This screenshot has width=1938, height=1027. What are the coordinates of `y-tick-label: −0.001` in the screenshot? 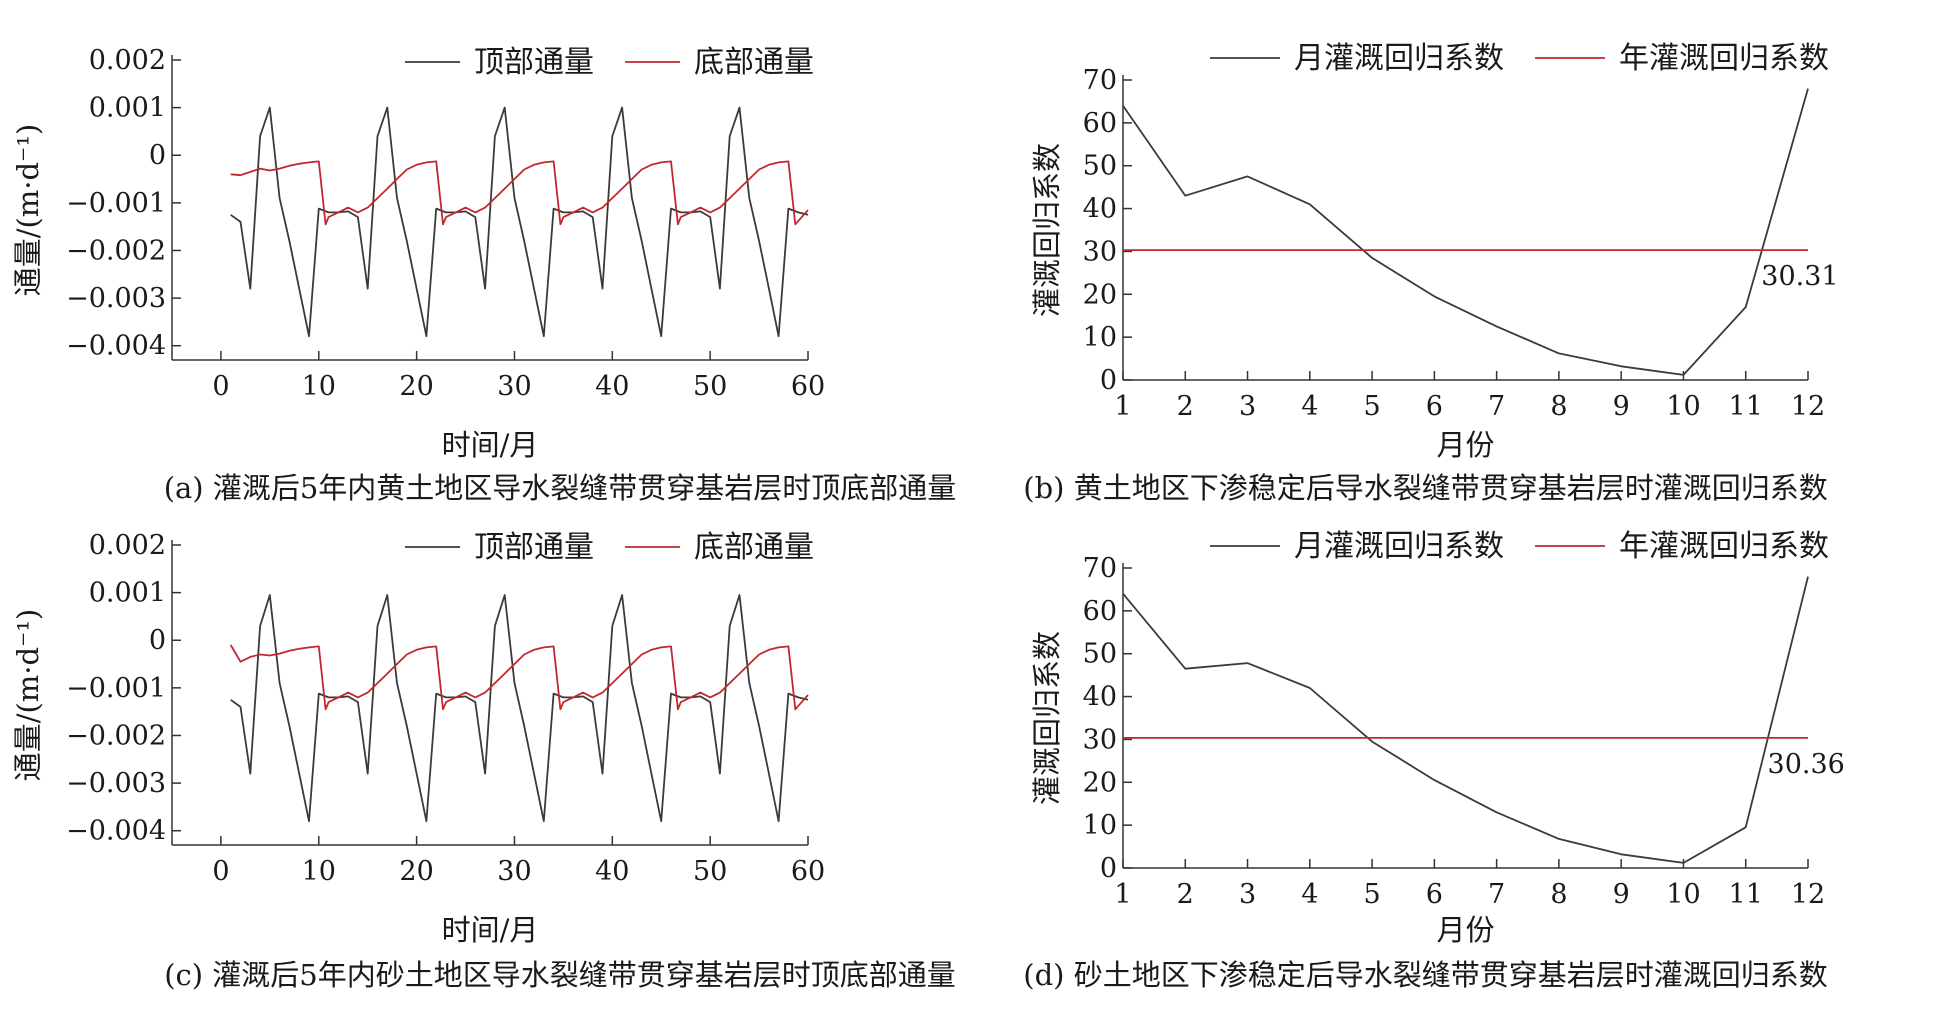 It's located at (116, 688).